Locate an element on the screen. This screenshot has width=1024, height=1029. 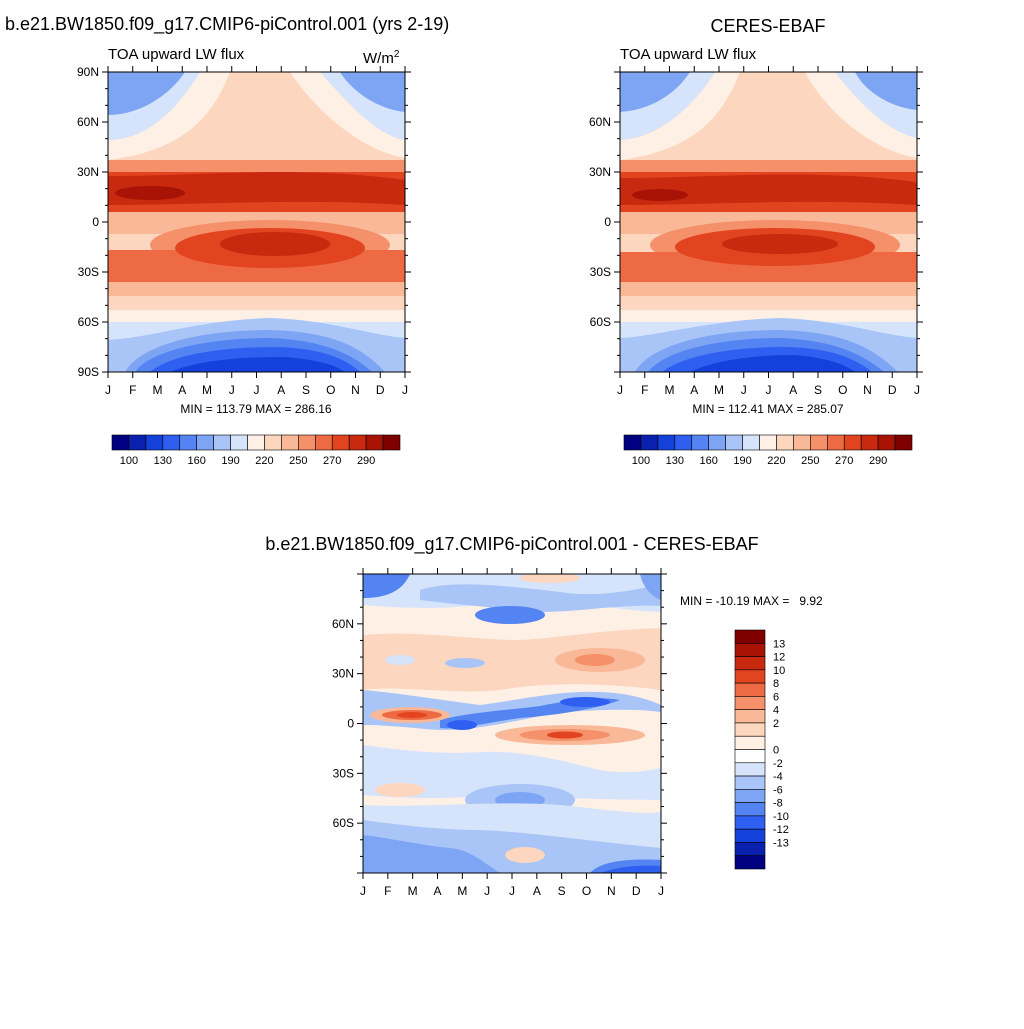
model-min-max: MIN = 113.79 MAX = 286.16 is located at coordinates (256, 409).